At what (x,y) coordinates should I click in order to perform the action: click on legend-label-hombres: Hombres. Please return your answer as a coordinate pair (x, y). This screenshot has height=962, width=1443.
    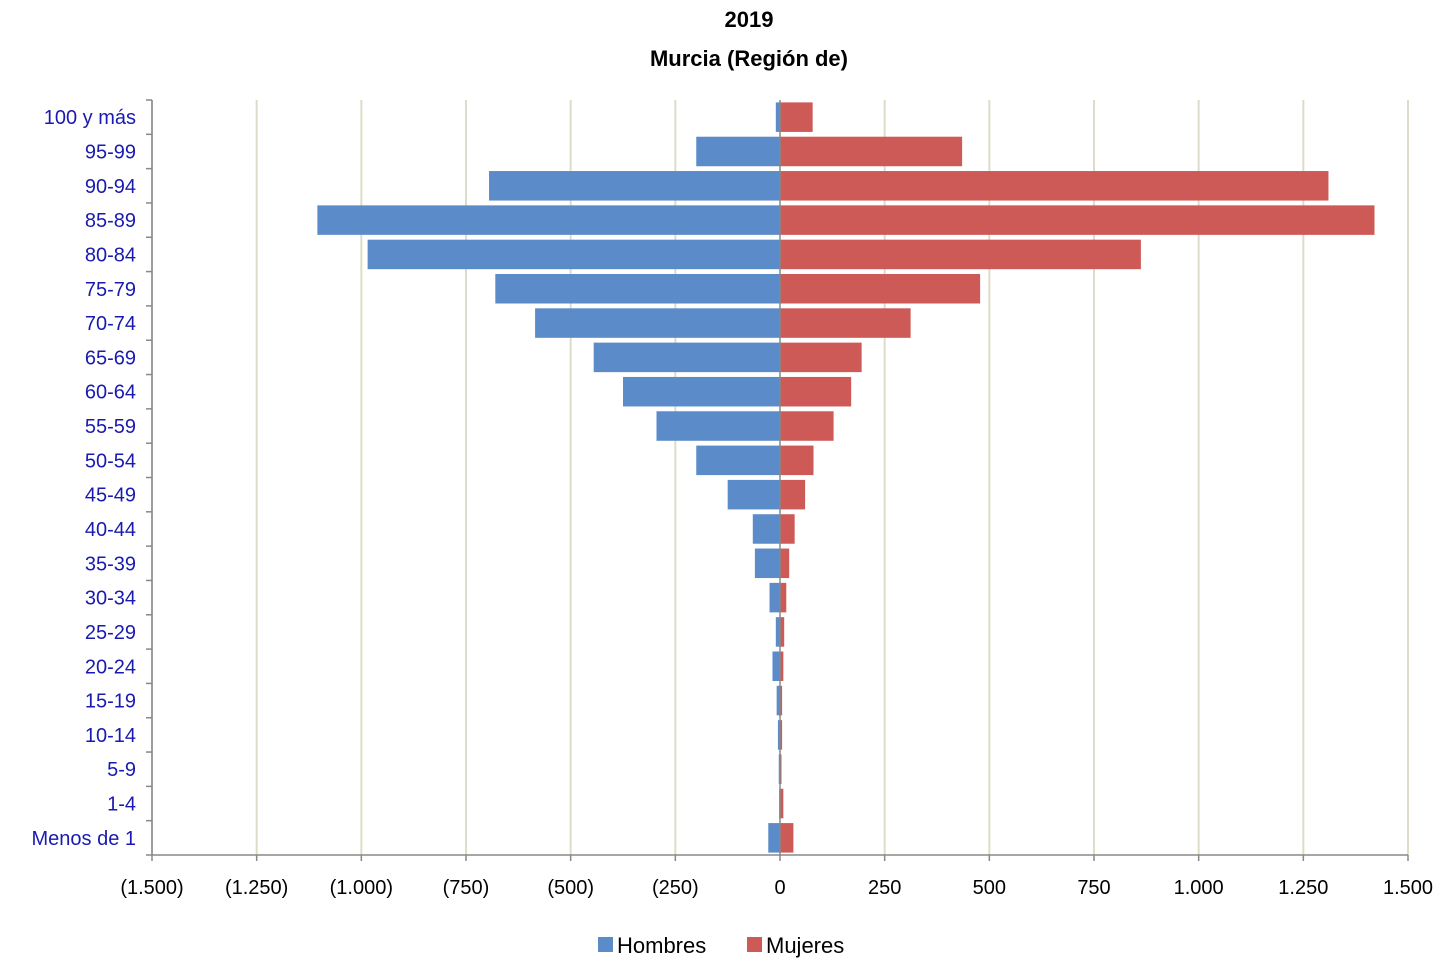
    Looking at the image, I should click on (661, 945).